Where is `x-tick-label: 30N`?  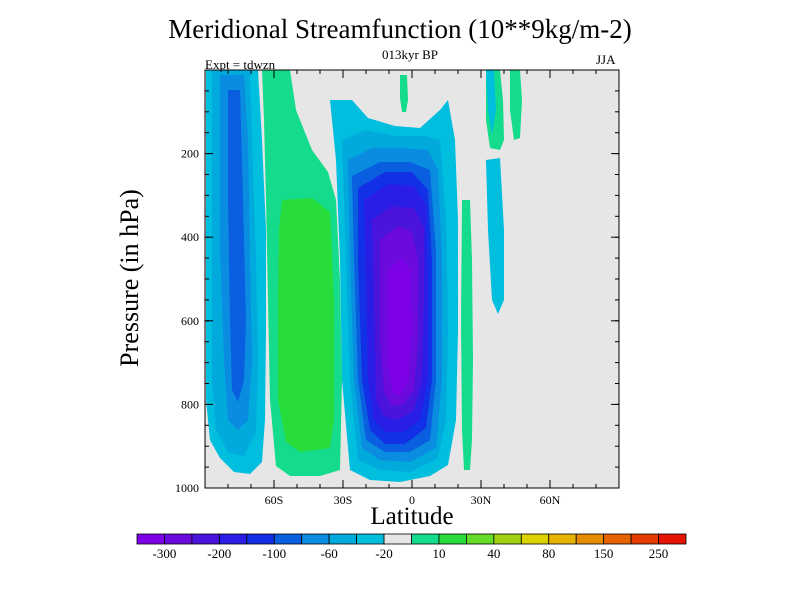 x-tick-label: 30N is located at coordinates (481, 500).